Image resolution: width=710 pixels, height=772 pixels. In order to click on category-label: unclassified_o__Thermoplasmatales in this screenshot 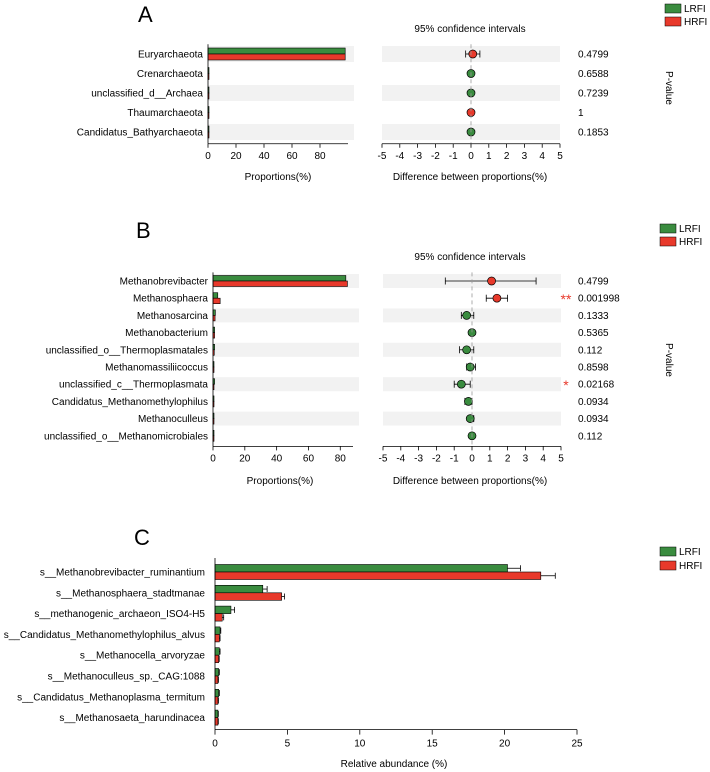, I will do `click(127, 350)`.